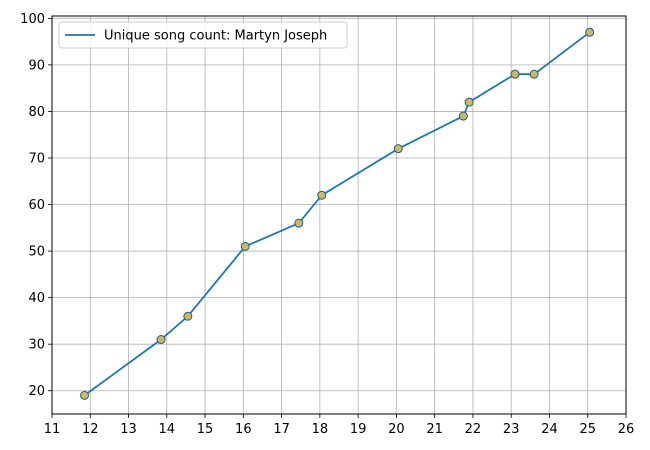  I want to click on x-tick-label: 20, so click(396, 429).